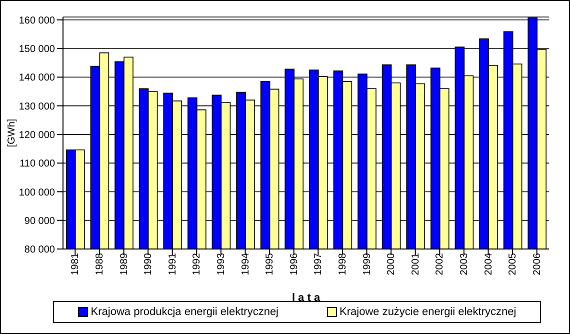 The image size is (570, 334). Describe the element at coordinates (40, 250) in the screenshot. I see `y-tick-label: 80 000` at that location.